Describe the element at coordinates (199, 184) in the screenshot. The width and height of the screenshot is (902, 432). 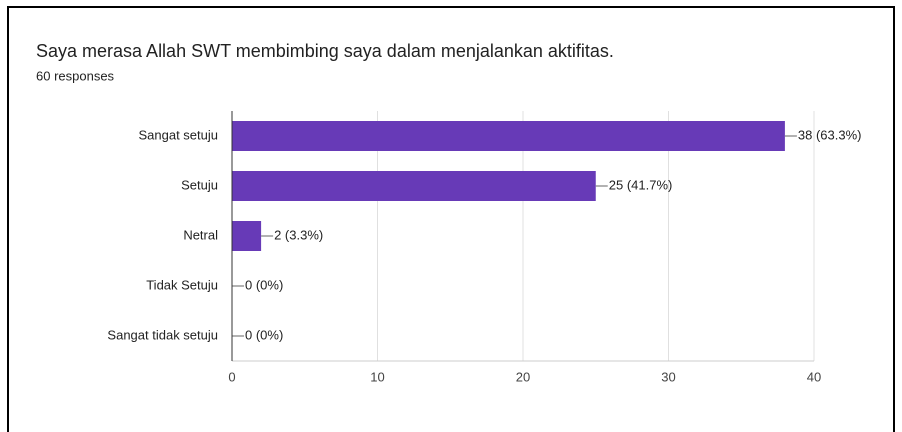
I see `y-tick-label: Setuju` at that location.